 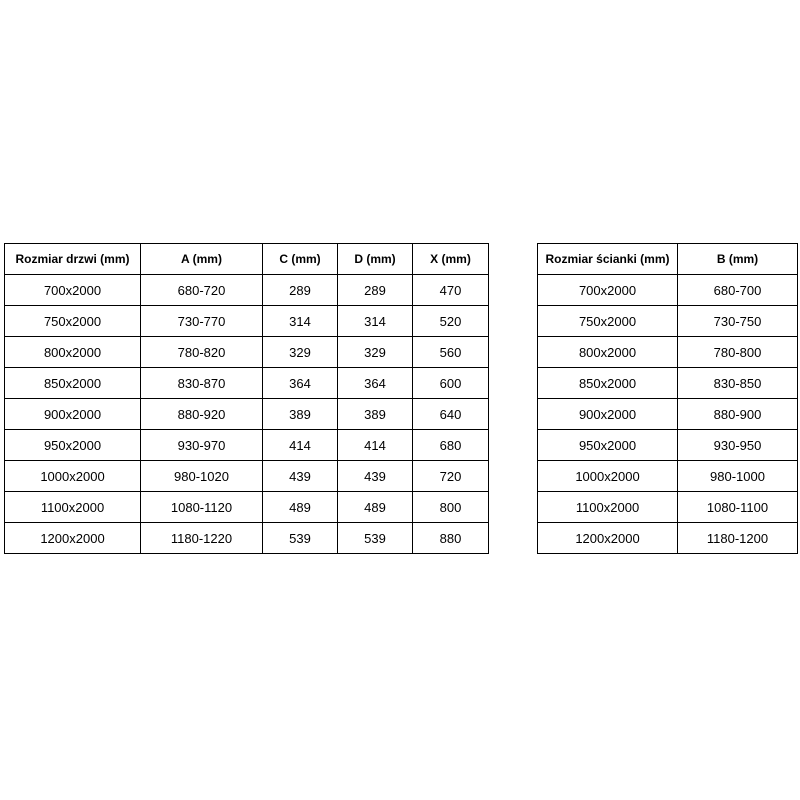 What do you see at coordinates (201, 352) in the screenshot?
I see `table-cell: 780-820` at bounding box center [201, 352].